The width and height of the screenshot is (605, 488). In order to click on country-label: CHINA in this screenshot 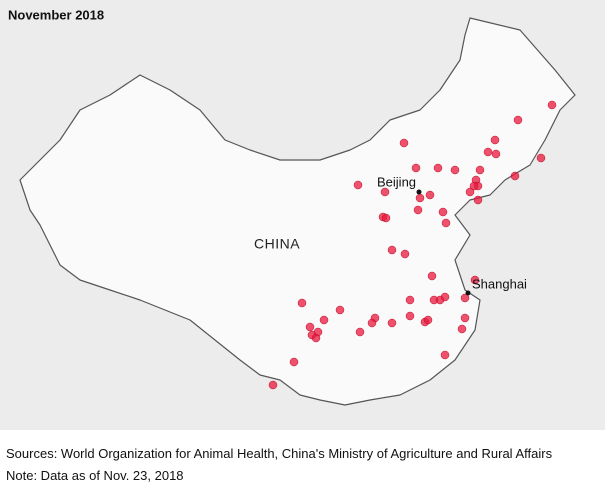, I will do `click(277, 244)`.